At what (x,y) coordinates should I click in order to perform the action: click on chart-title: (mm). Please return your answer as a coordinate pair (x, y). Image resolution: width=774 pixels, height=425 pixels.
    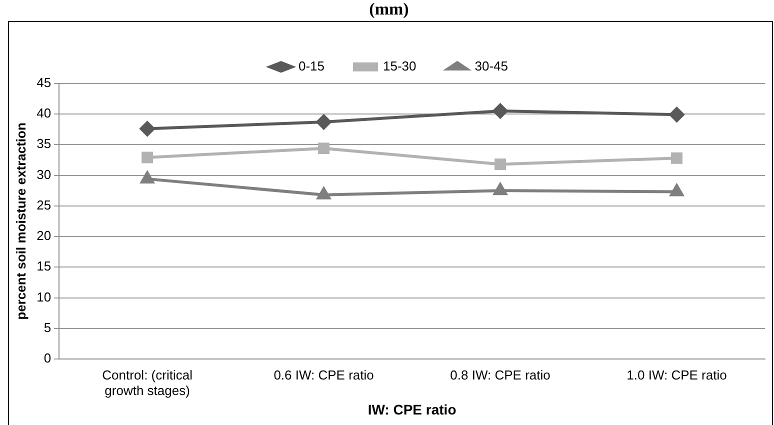
    Looking at the image, I should click on (389, 9).